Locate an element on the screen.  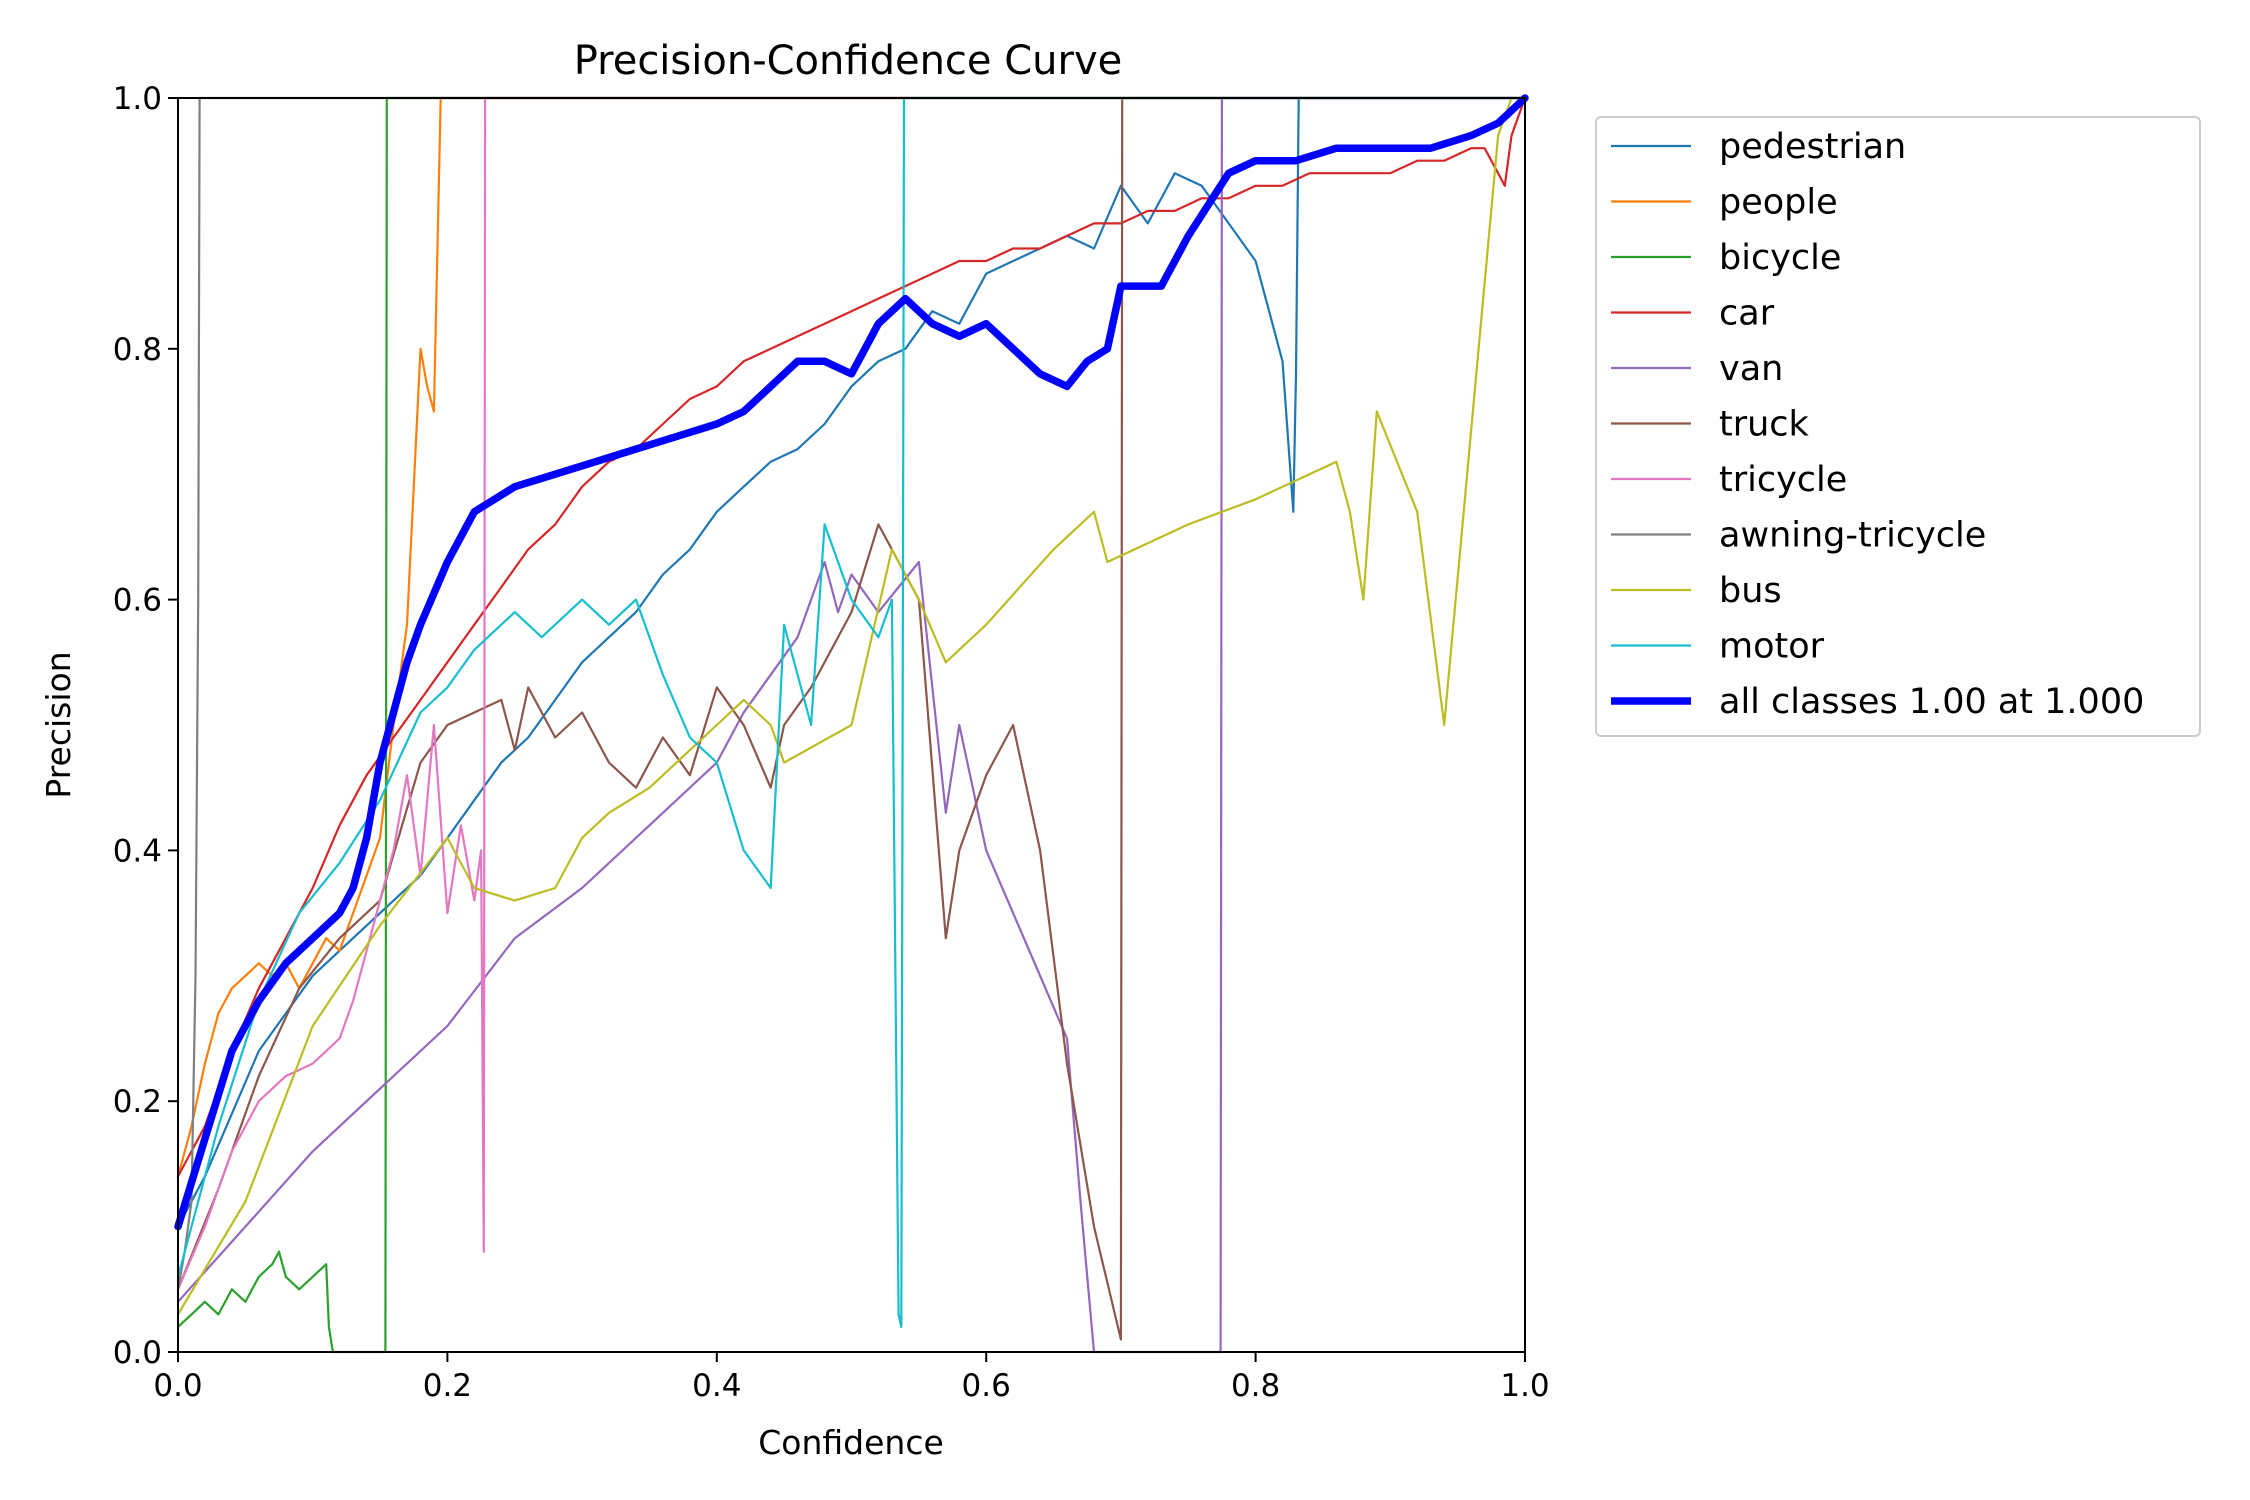
x-tick-label: 0.2 is located at coordinates (447, 1386).